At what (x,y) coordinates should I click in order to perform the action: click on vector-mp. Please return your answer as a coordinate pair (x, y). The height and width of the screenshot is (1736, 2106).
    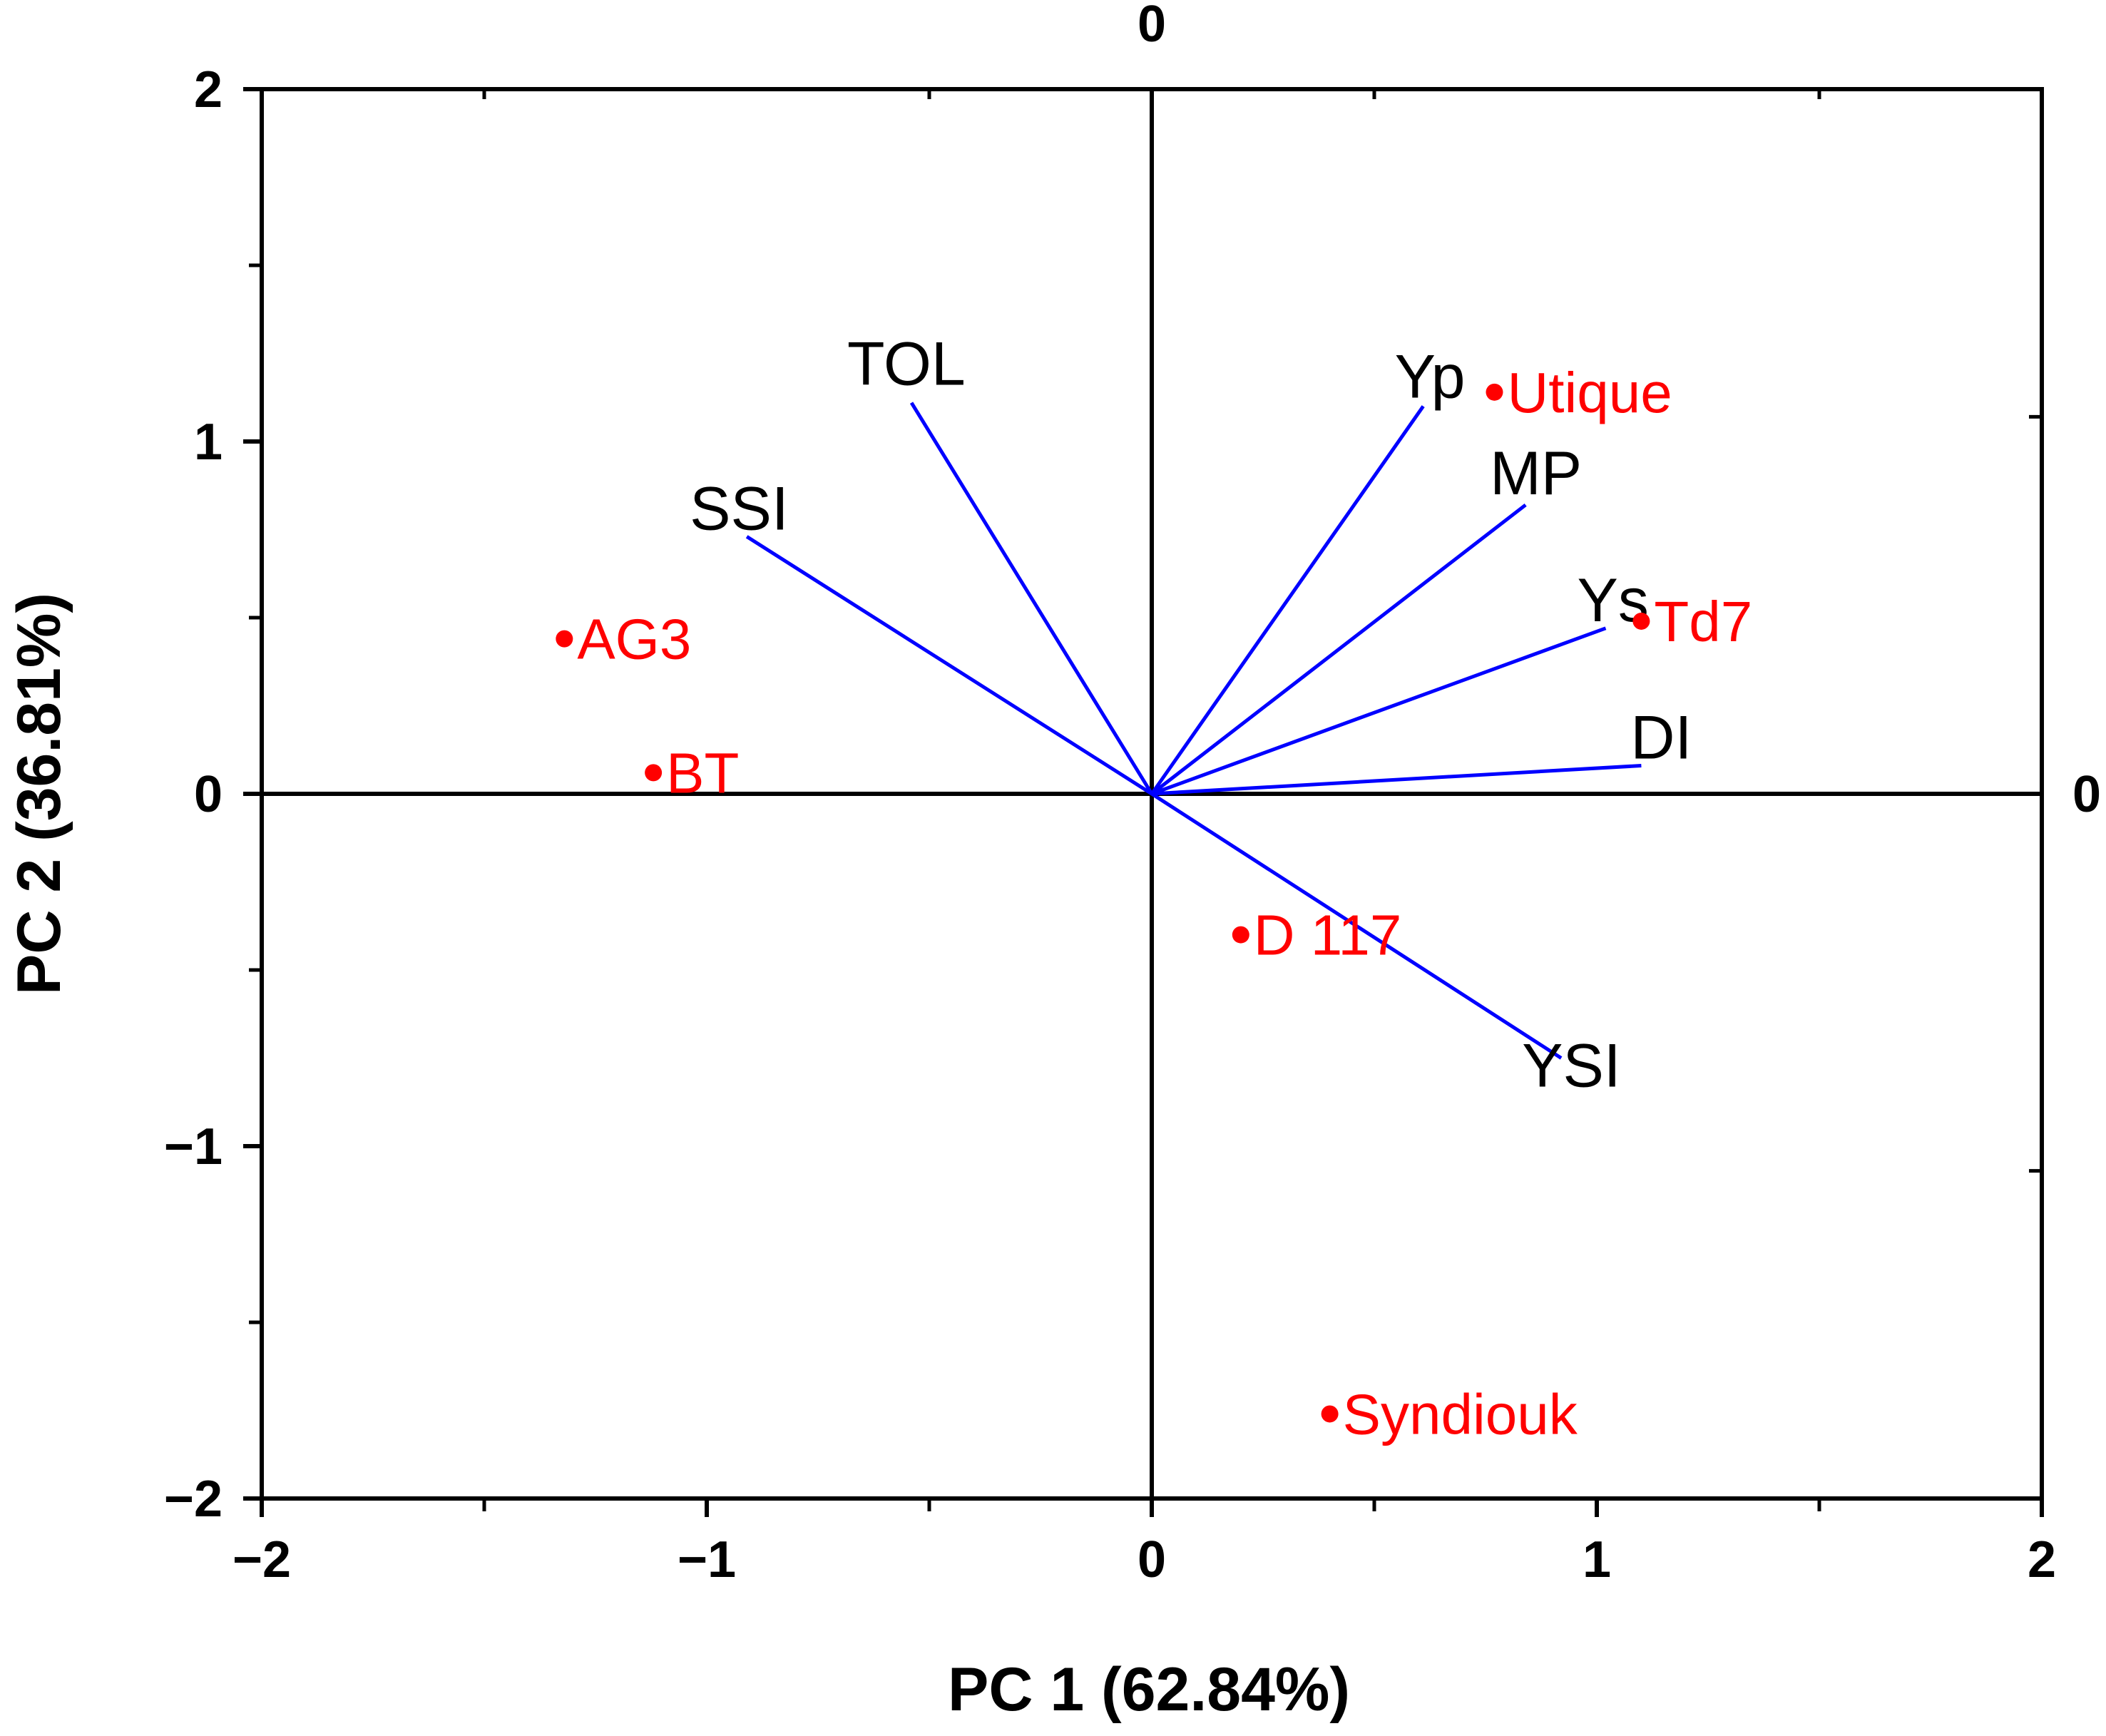
    Looking at the image, I should click on (1338, 649).